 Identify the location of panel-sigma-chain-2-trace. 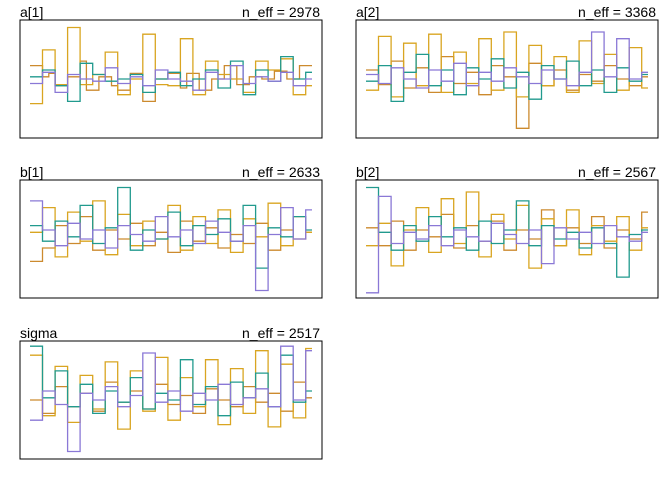
(171, 388).